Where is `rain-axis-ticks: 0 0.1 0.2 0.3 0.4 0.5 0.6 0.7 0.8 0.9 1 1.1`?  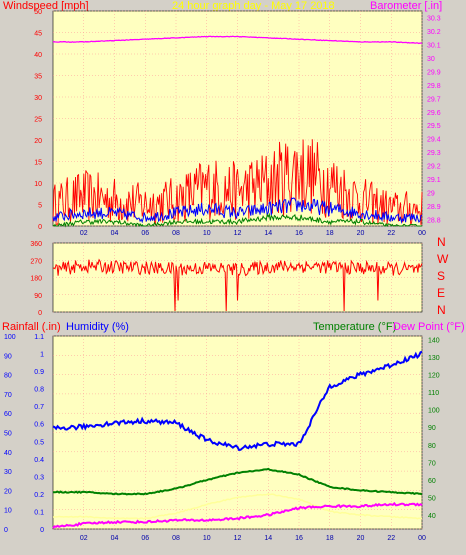
rain-axis-ticks: 0 0.1 0.2 0.3 0.4 0.5 0.6 0.7 0.8 0.9 1 1.1 is located at coordinates (39, 434).